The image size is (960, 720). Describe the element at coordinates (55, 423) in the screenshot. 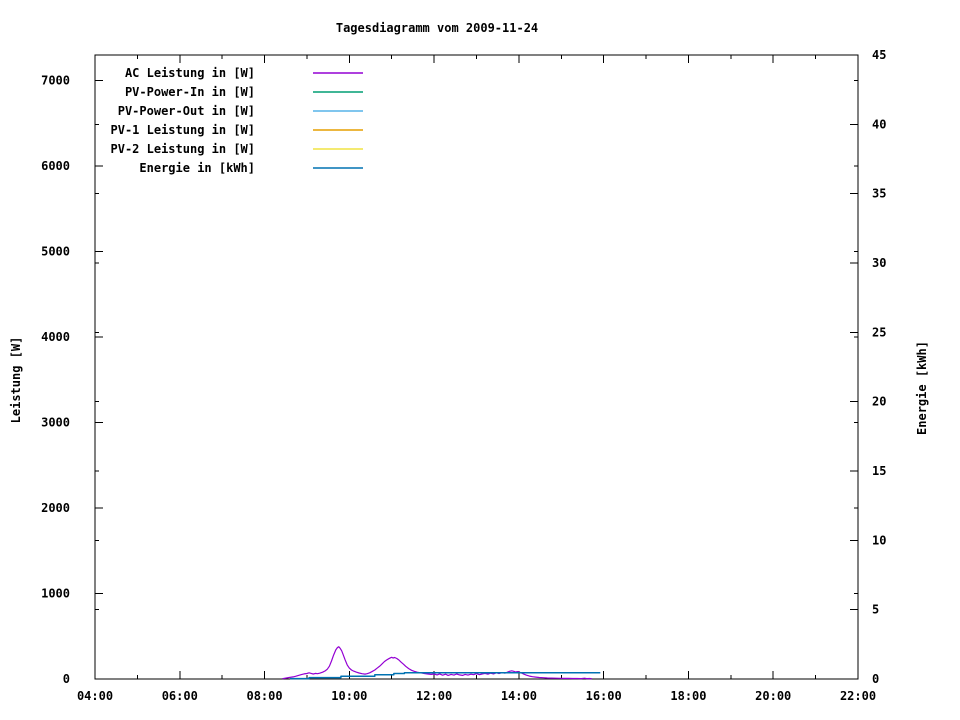

I see `y-tick-label: 3000` at that location.